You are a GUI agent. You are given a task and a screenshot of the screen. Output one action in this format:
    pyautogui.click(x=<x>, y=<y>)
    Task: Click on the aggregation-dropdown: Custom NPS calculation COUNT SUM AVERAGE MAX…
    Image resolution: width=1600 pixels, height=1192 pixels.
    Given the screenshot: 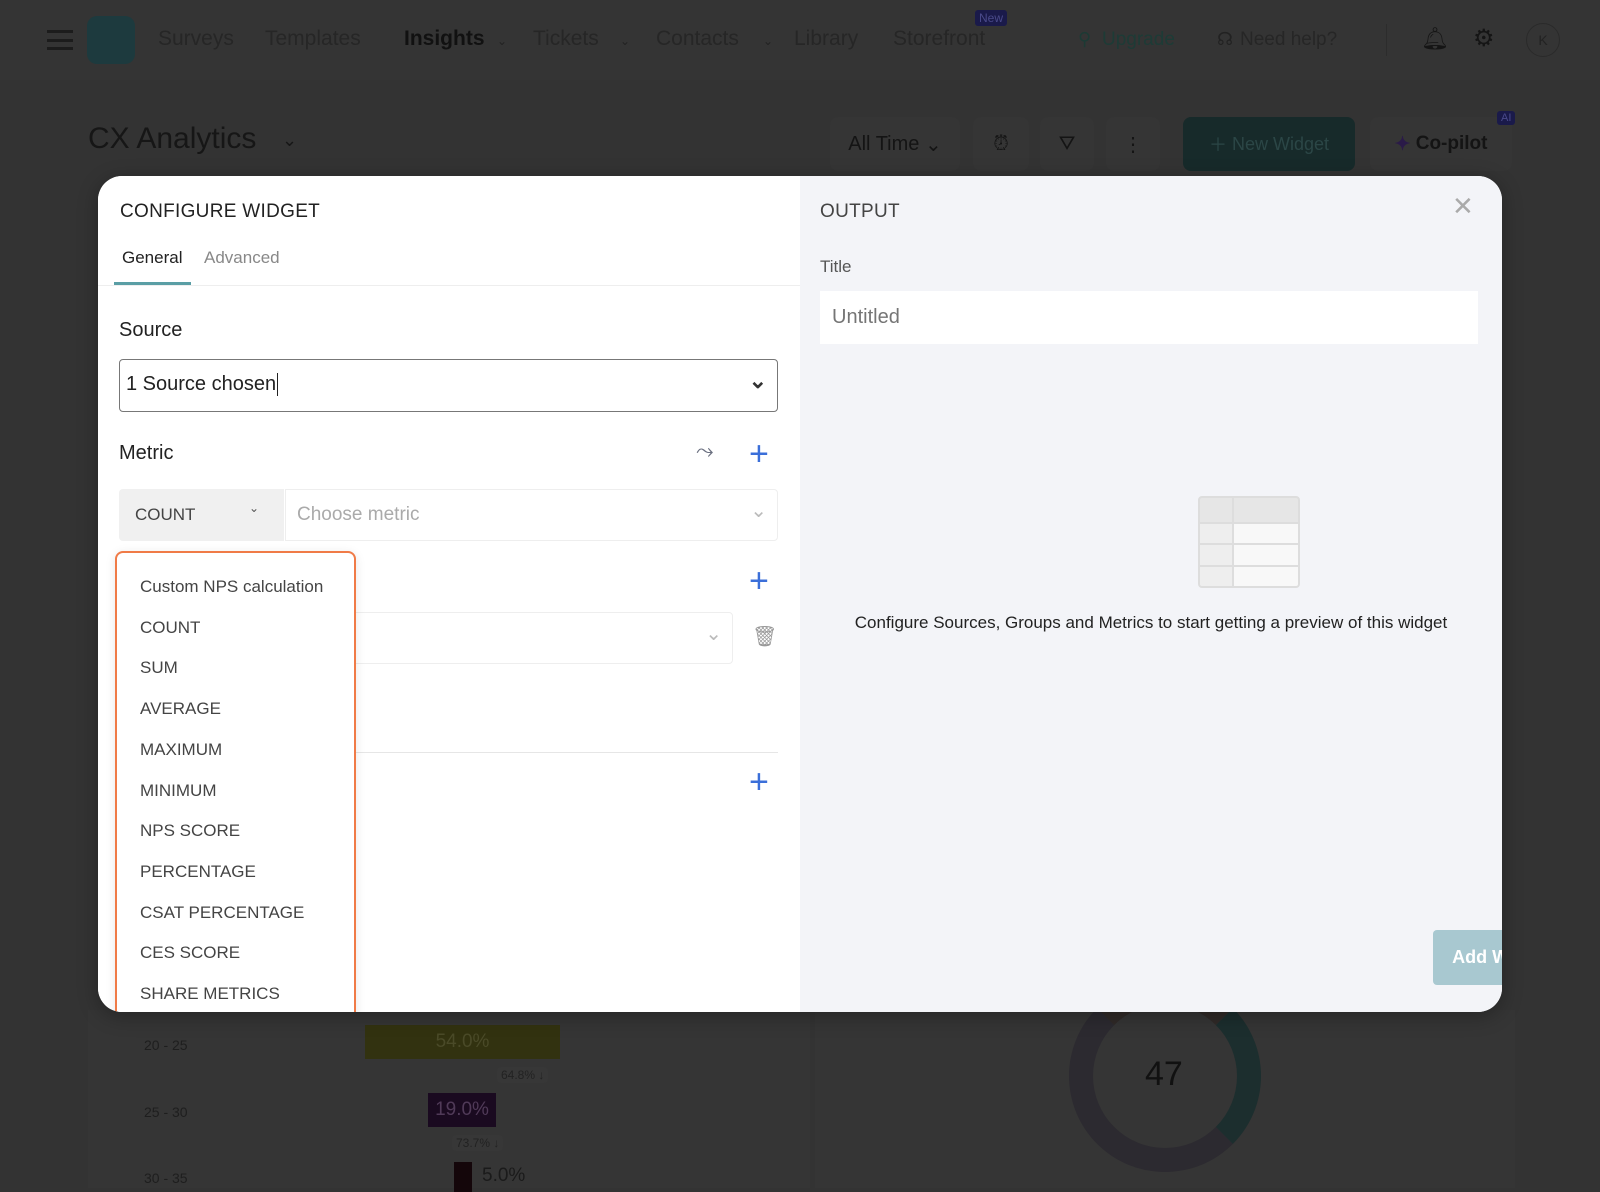 What is the action you would take?
    pyautogui.click(x=235, y=781)
    